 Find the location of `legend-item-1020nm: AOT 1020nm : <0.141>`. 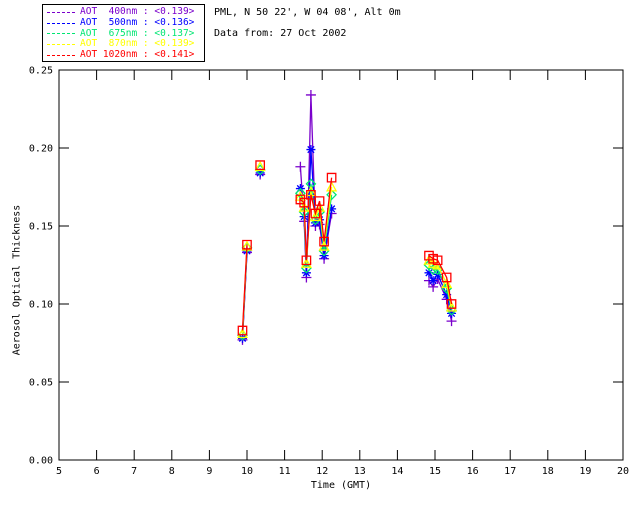

legend-item-1020nm: AOT 1020nm : <0.141> is located at coordinates (125, 55).